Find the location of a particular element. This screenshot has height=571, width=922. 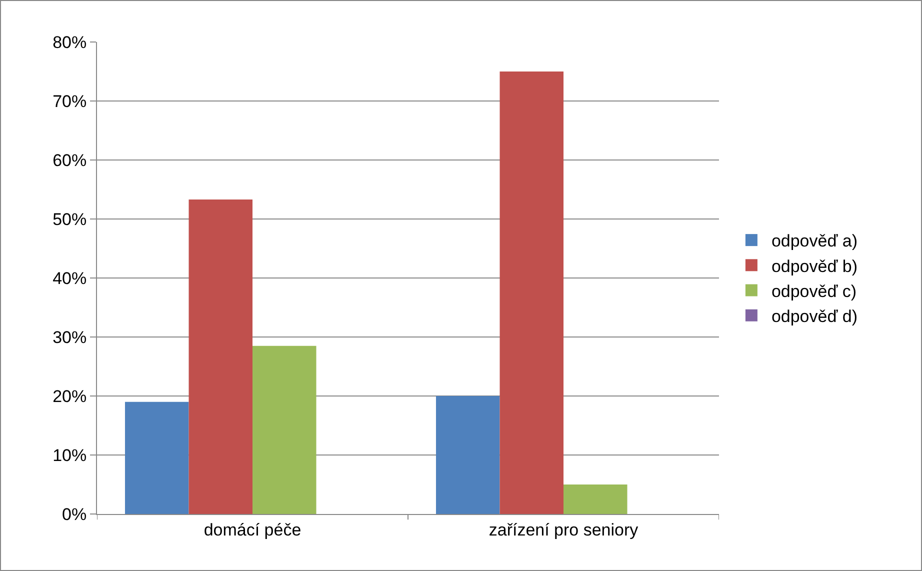

legend-label: odpověď b) is located at coordinates (814, 266).